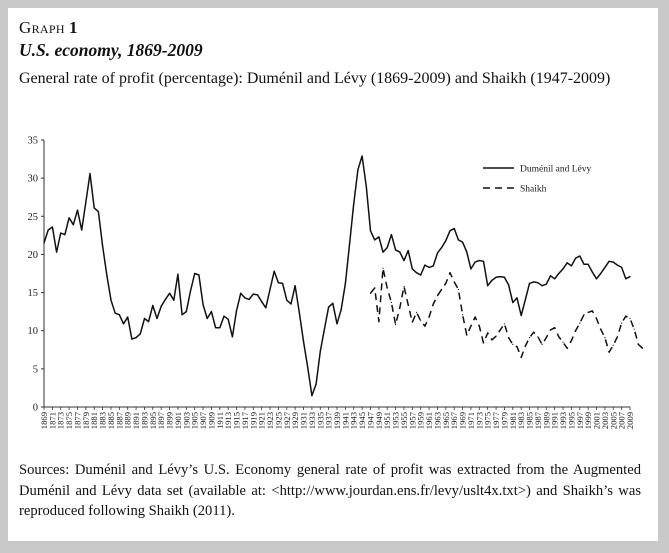  I want to click on x-tick-label: 1931, so click(304, 420).